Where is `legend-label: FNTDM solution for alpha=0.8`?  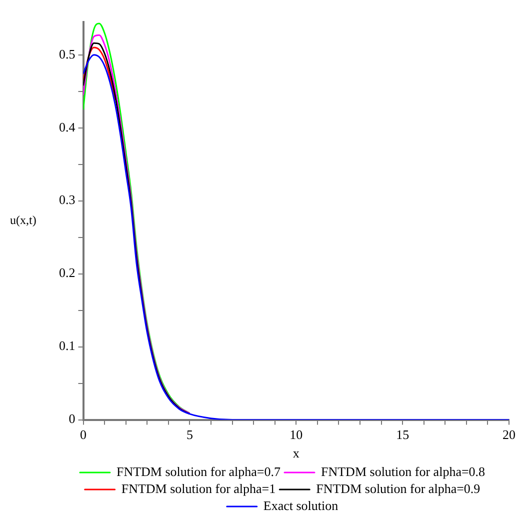 legend-label: FNTDM solution for alpha=0.8 is located at coordinates (403, 471).